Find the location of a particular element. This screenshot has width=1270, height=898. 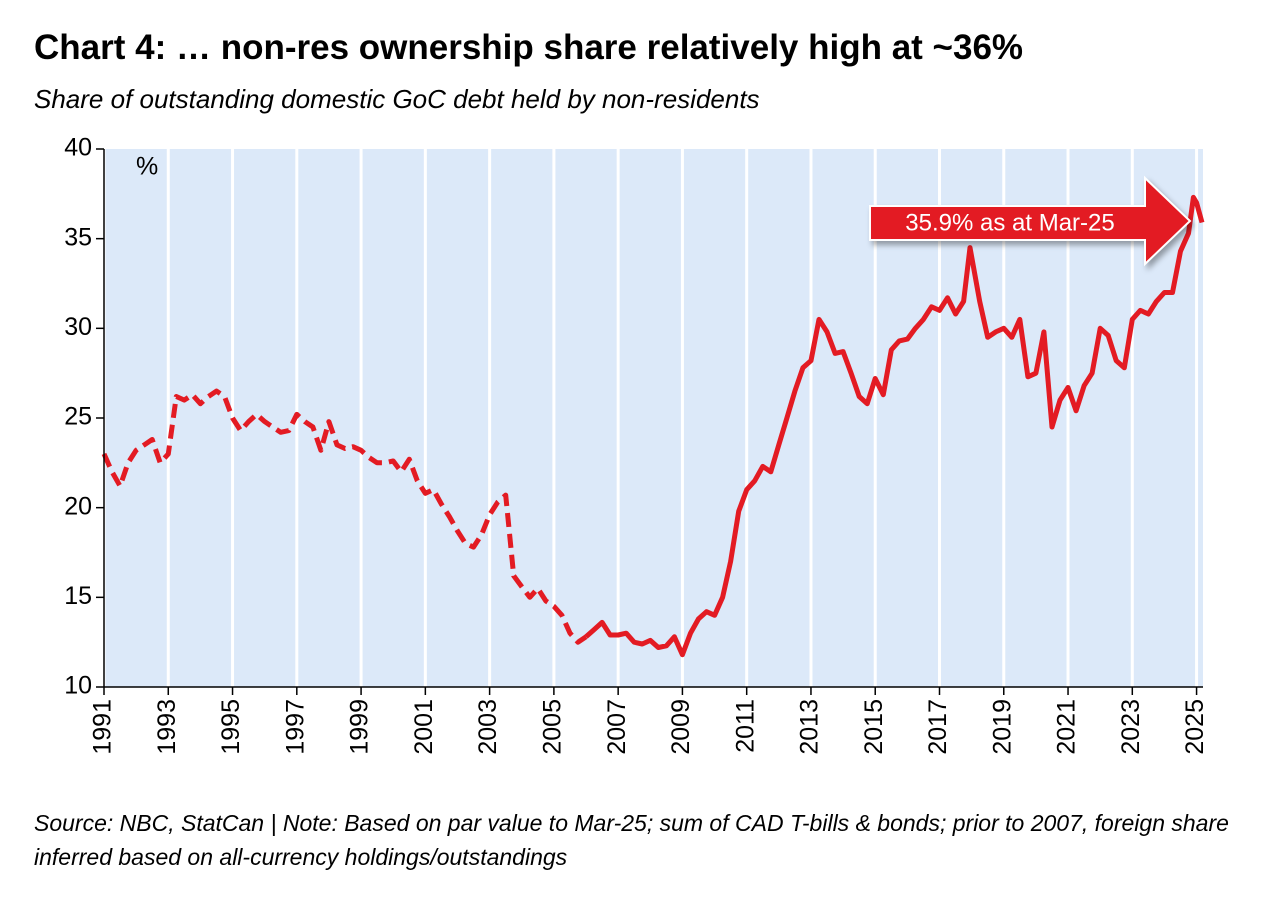

x-tick-label: 2023 is located at coordinates (1131, 727).